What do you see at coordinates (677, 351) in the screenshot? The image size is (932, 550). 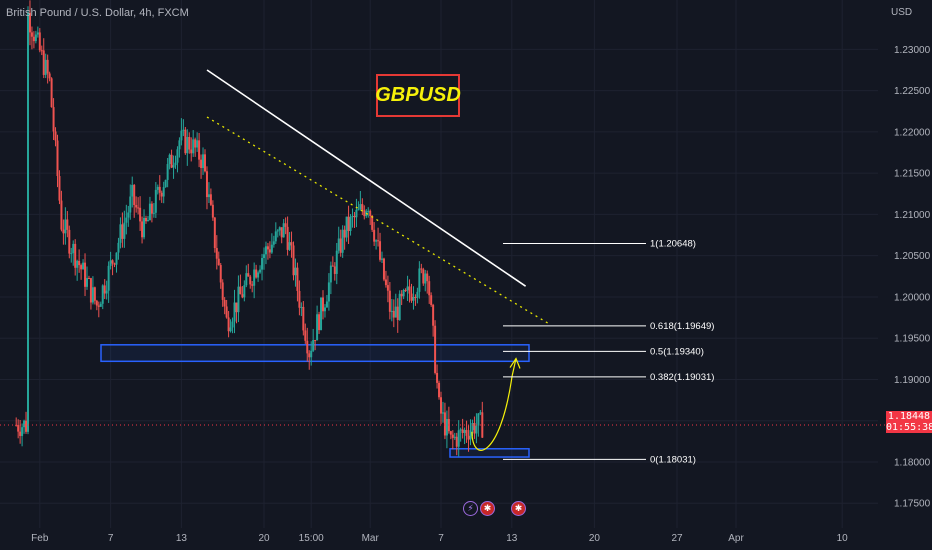 I see `fib-level-label: 0.5(1.19340)` at bounding box center [677, 351].